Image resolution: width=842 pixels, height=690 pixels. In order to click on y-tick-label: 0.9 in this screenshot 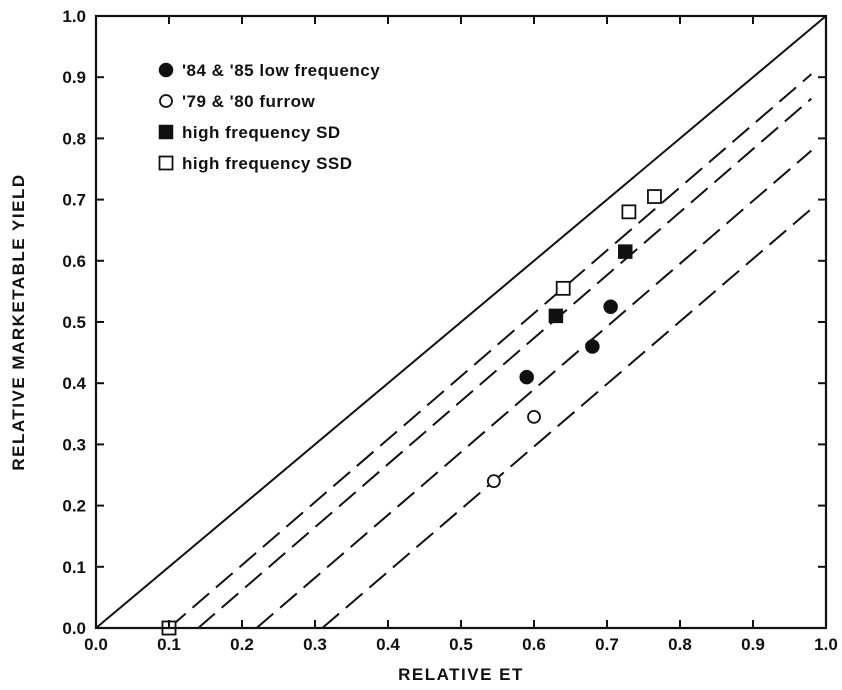, I will do `click(74, 77)`.